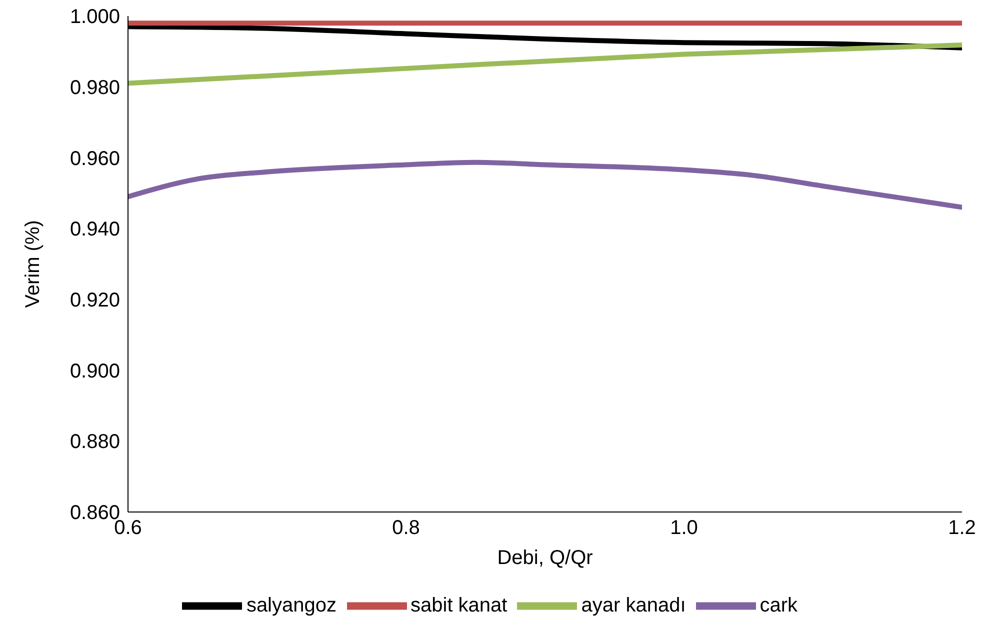 The width and height of the screenshot is (1000, 644). I want to click on legend-label: salyangoz, so click(291, 605).